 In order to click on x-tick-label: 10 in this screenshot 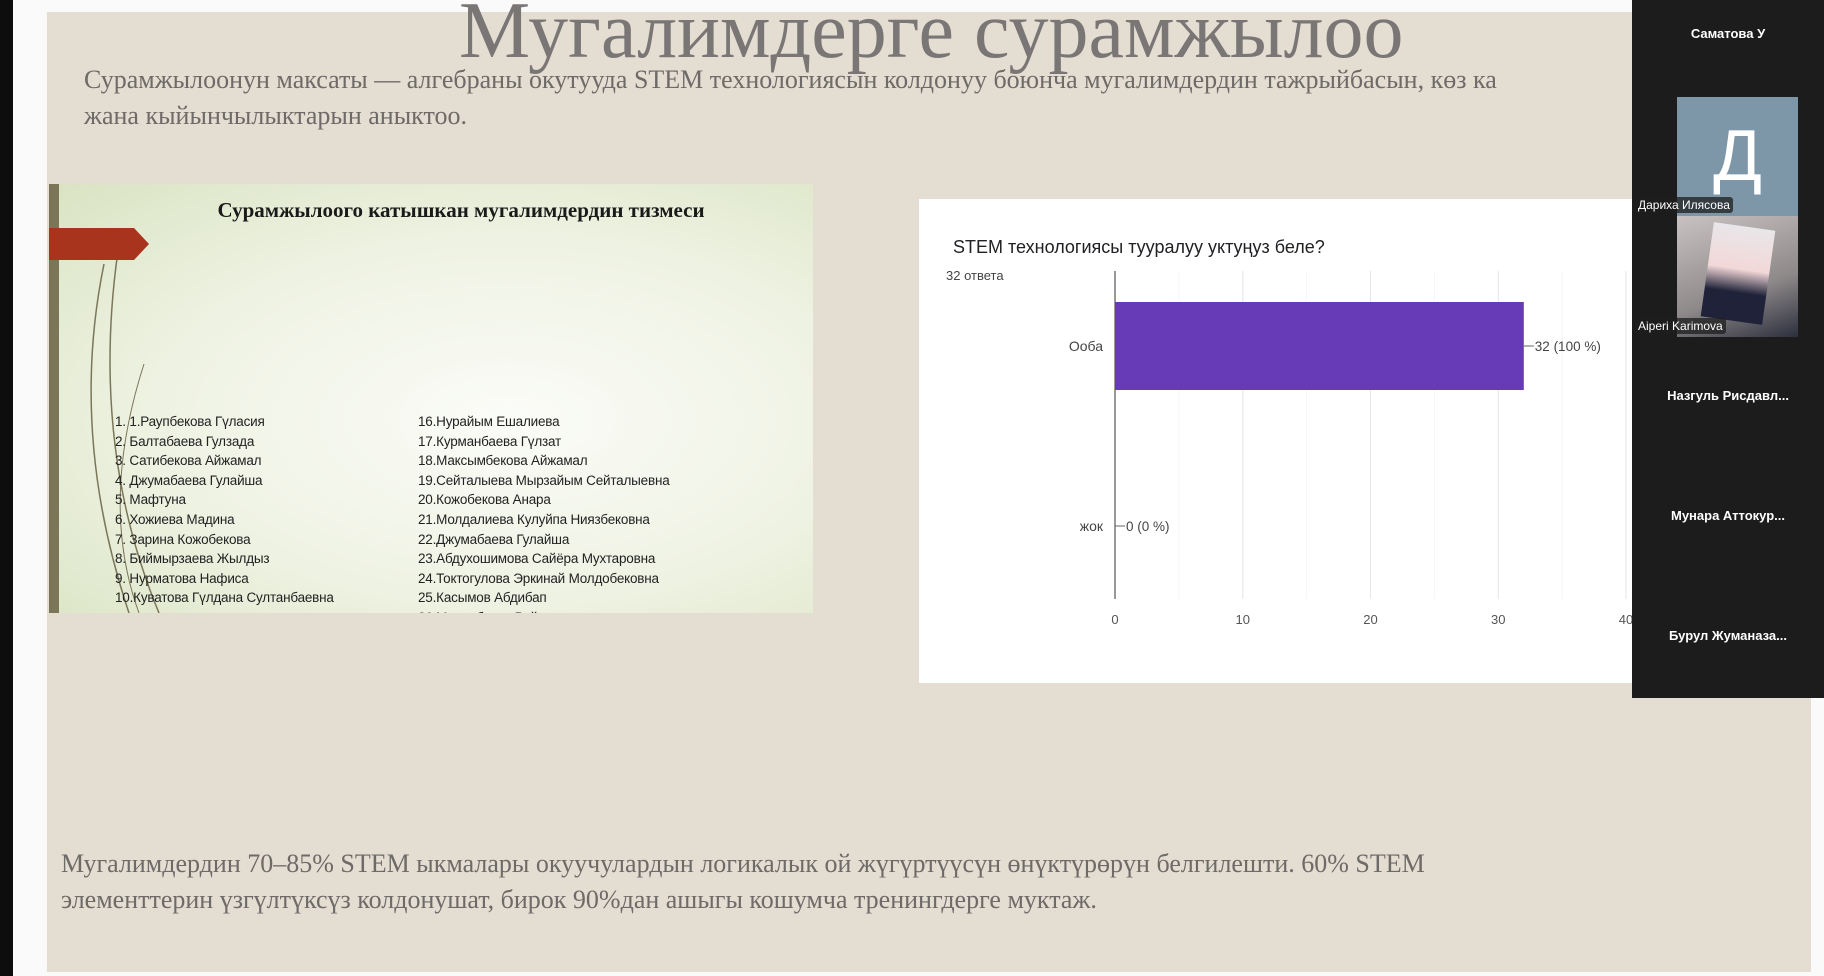, I will do `click(1243, 619)`.